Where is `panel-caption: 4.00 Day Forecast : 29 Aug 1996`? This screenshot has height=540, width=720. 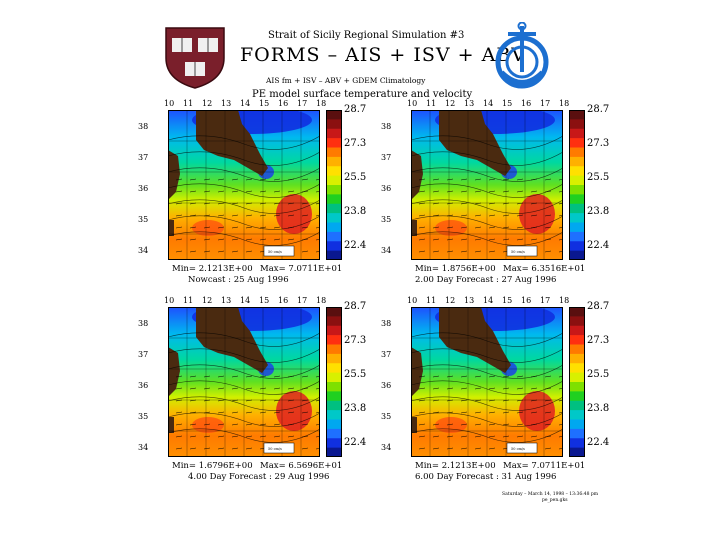
panel-caption: 4.00 Day Forecast : 29 Aug 1996 is located at coordinates (259, 477).